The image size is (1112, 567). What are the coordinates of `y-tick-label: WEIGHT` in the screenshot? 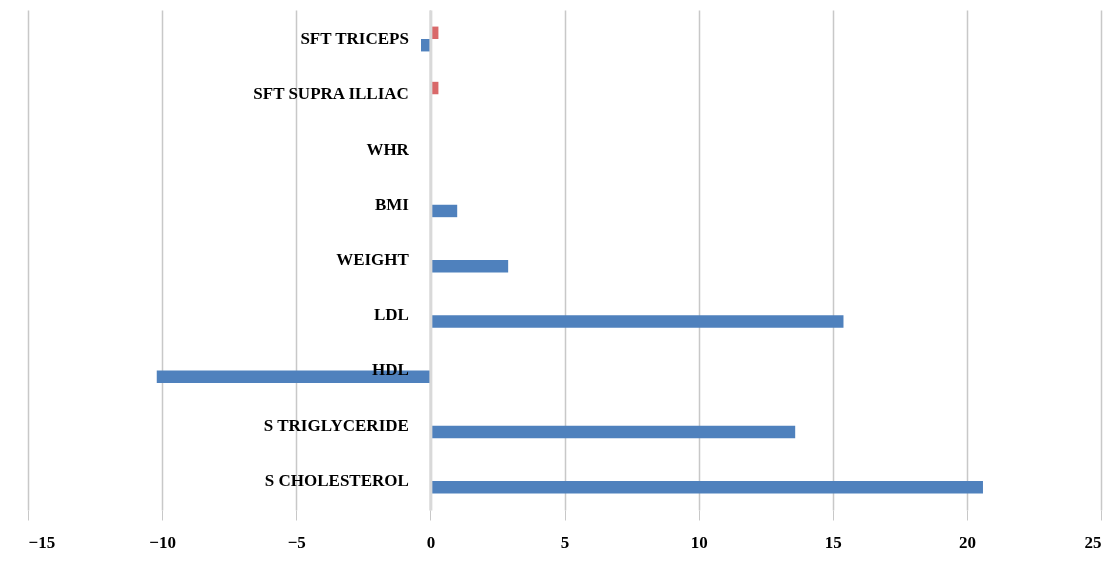 It's located at (373, 259).